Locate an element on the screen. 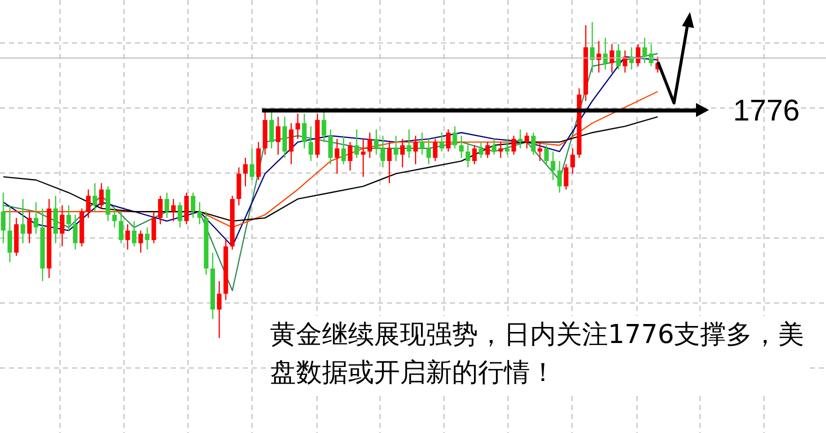 The width and height of the screenshot is (826, 433). text: 1776 is located at coordinates (766, 111).